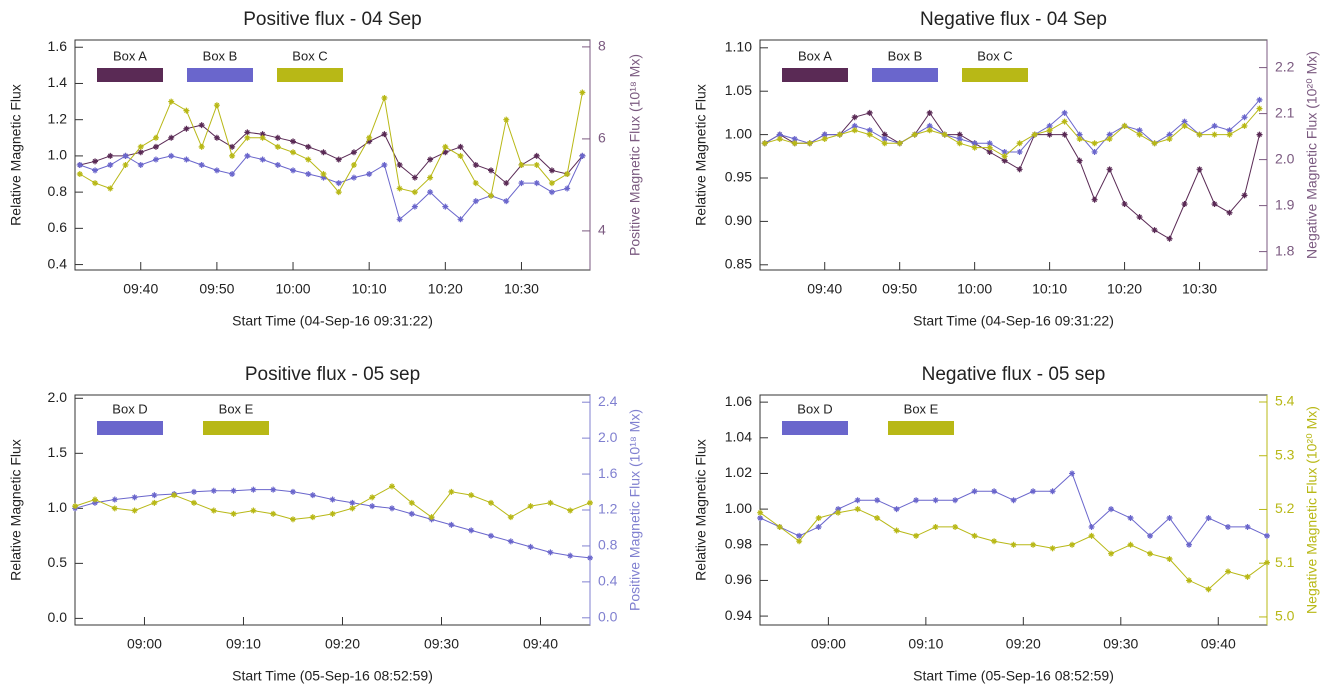 The image size is (1338, 684). What do you see at coordinates (1285, 616) in the screenshot?
I see `y2-tick-label: 5.0` at bounding box center [1285, 616].